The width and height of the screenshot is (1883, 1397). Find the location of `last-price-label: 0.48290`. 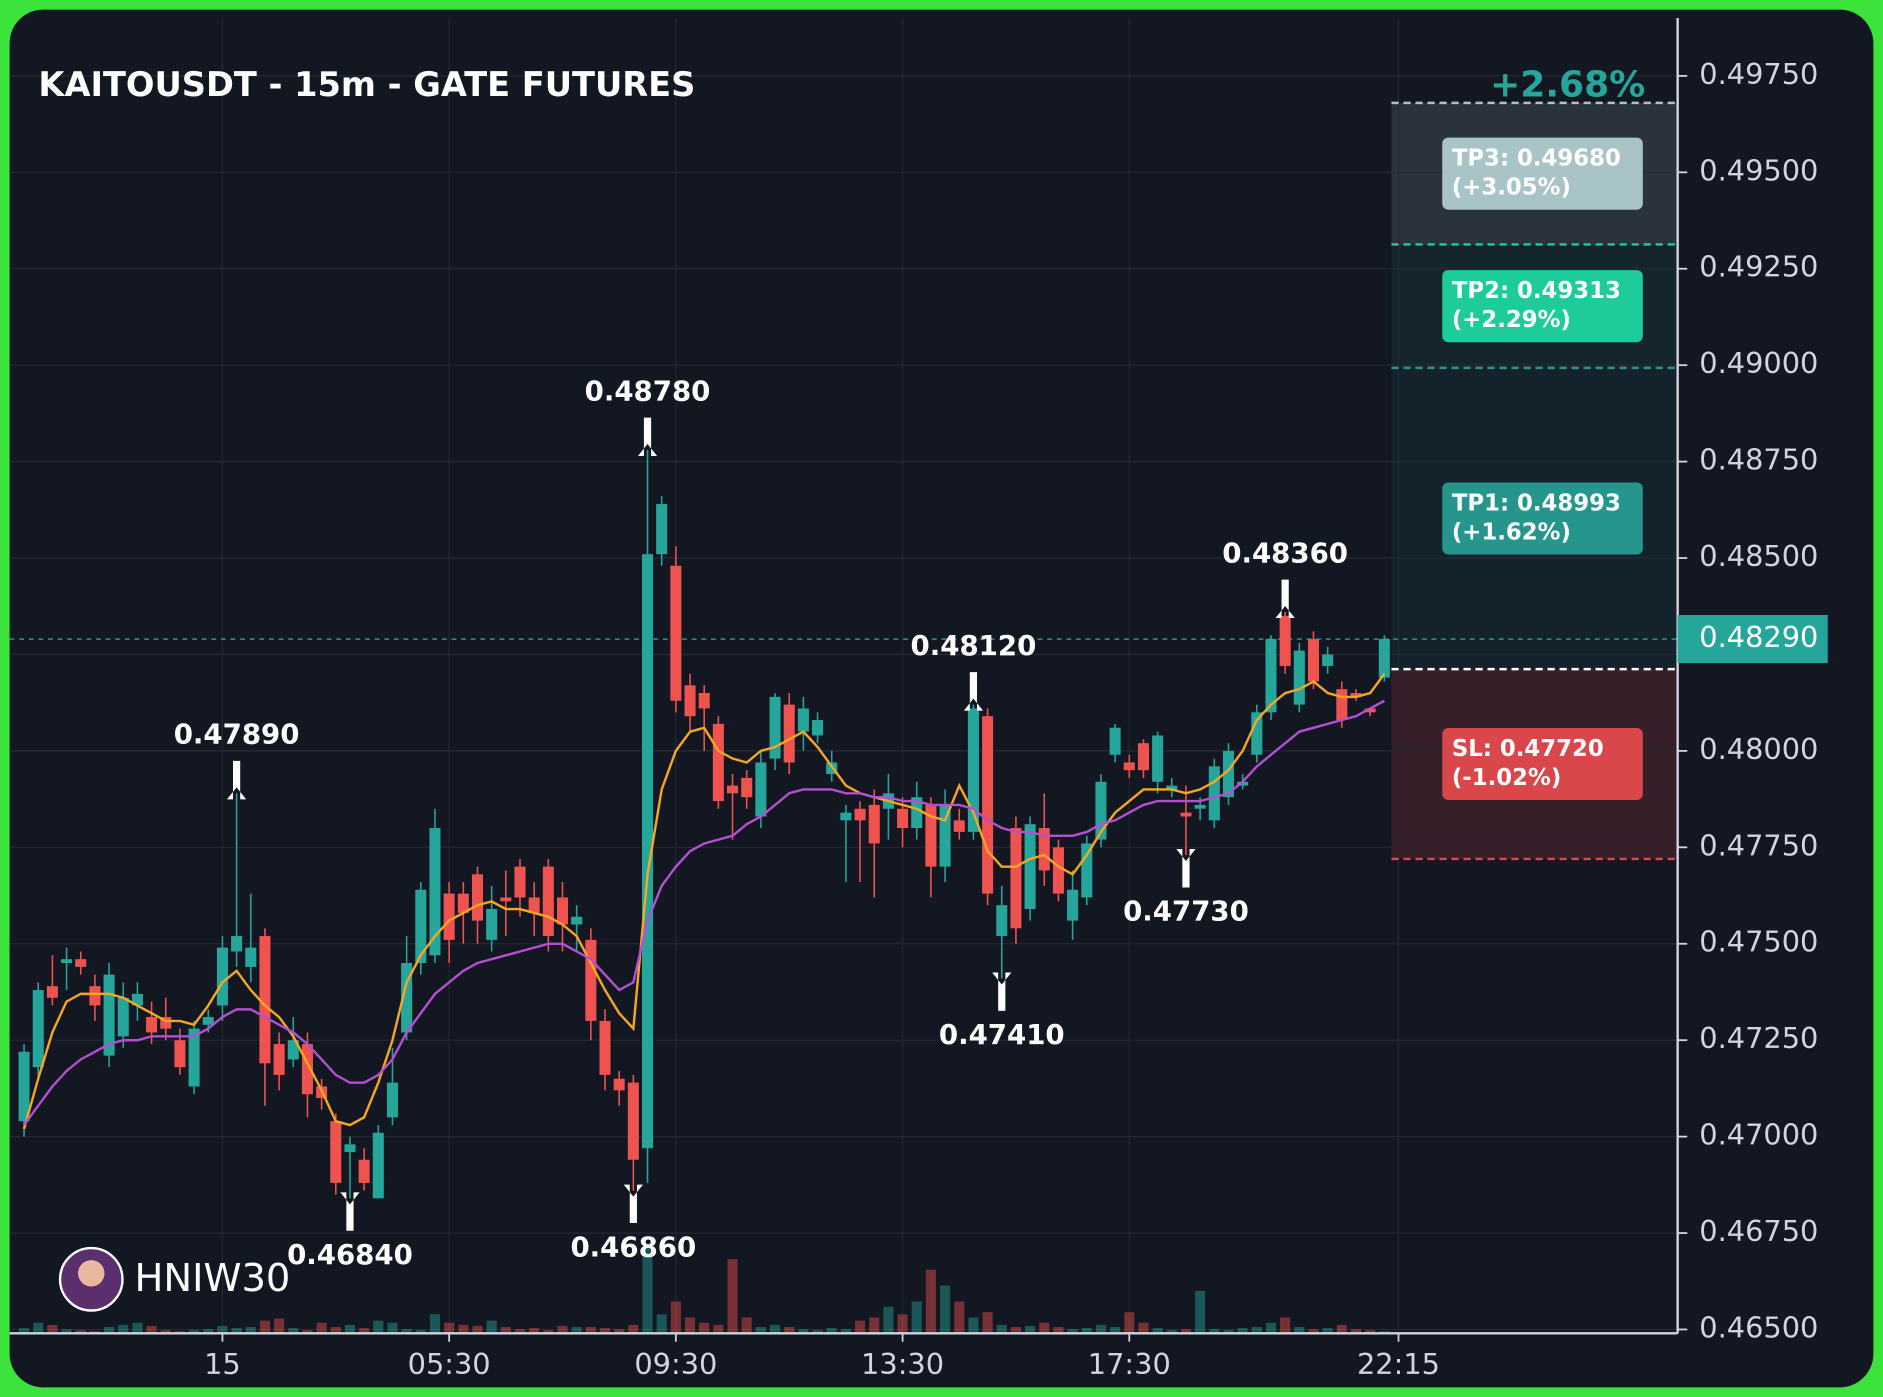

last-price-label: 0.48290 is located at coordinates (1758, 637).